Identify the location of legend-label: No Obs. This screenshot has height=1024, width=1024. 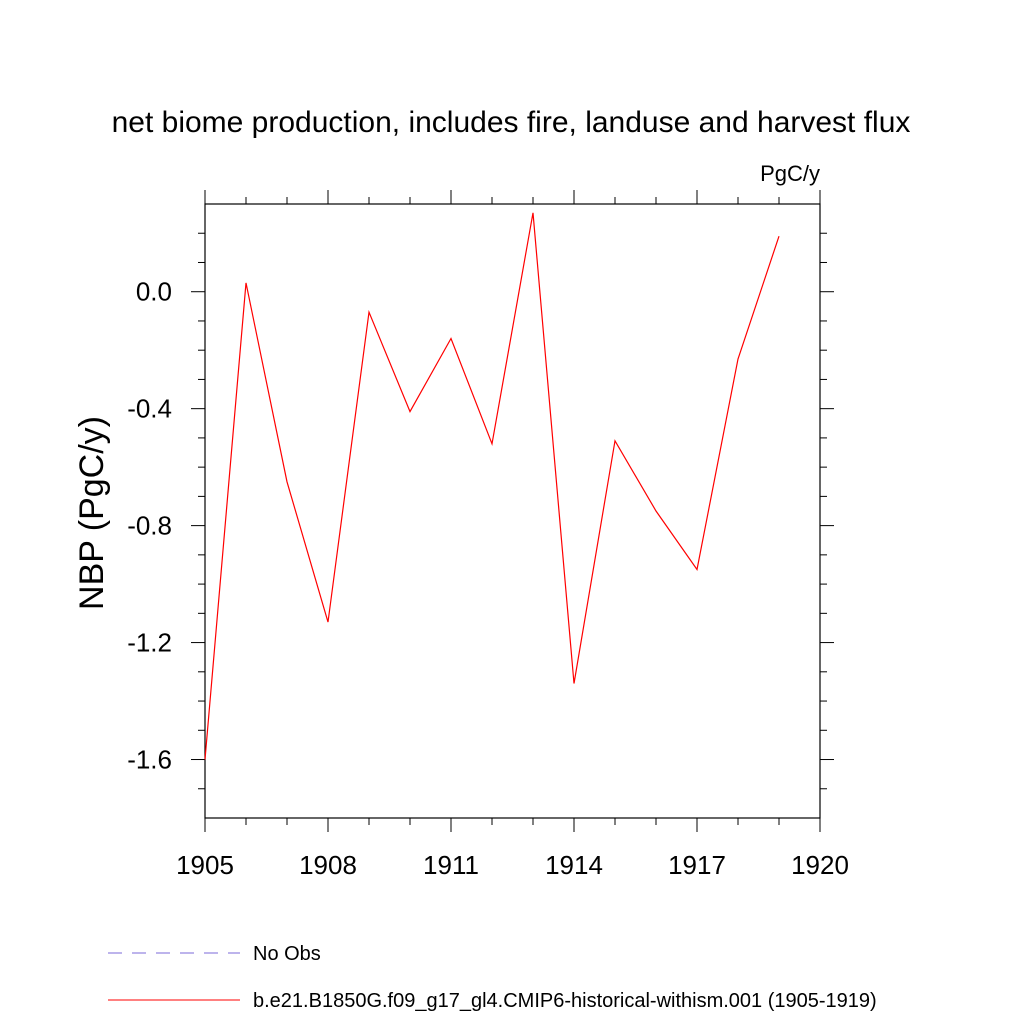
(287, 954).